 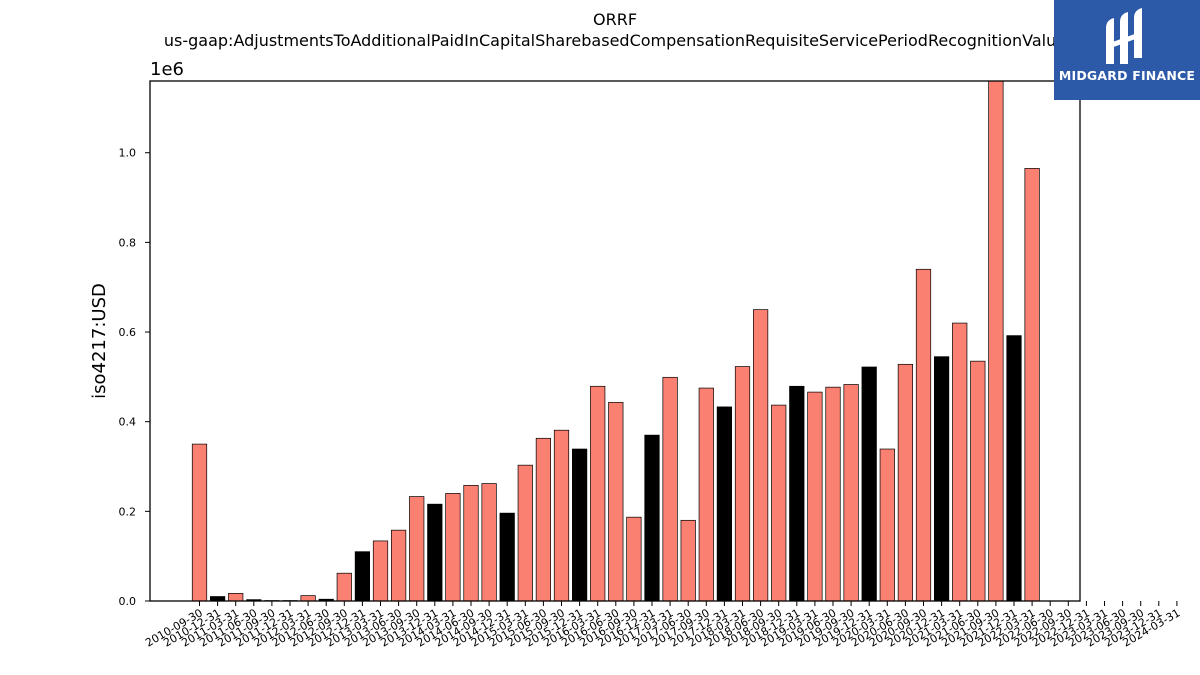 I want to click on chart-title: ORRF, so click(x=615, y=19).